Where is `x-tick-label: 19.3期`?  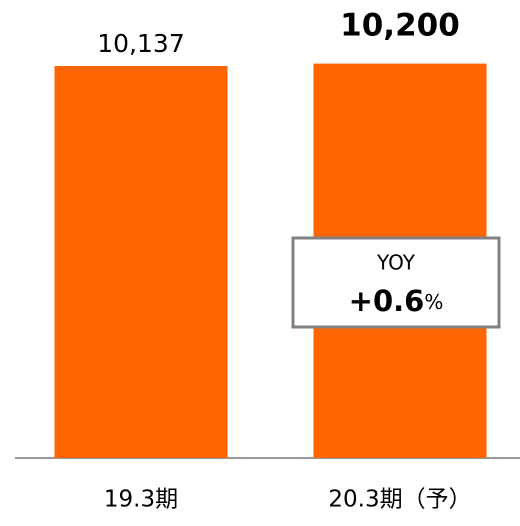
x-tick-label: 19.3期 is located at coordinates (141, 500).